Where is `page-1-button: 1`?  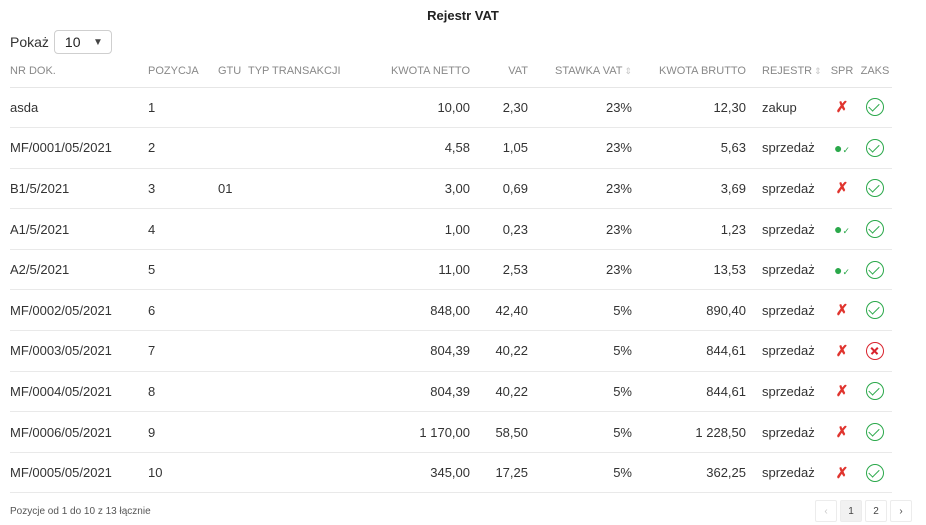
page-1-button: 1 is located at coordinates (851, 511).